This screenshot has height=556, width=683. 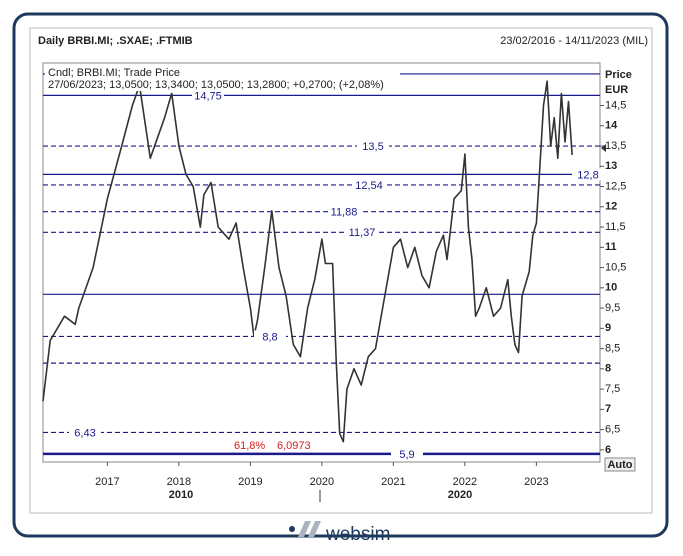 I want to click on y-tick-label: 11, so click(x=611, y=247).